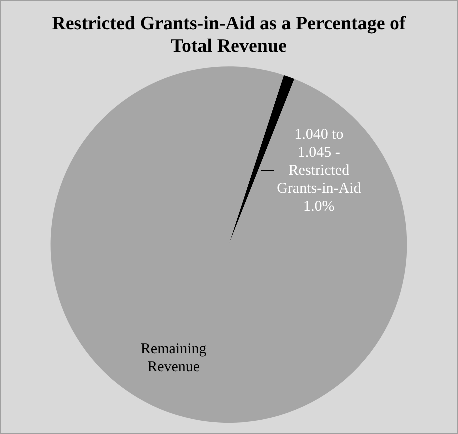 This screenshot has height=434, width=458. I want to click on data-label: 1.0%, so click(319, 206).